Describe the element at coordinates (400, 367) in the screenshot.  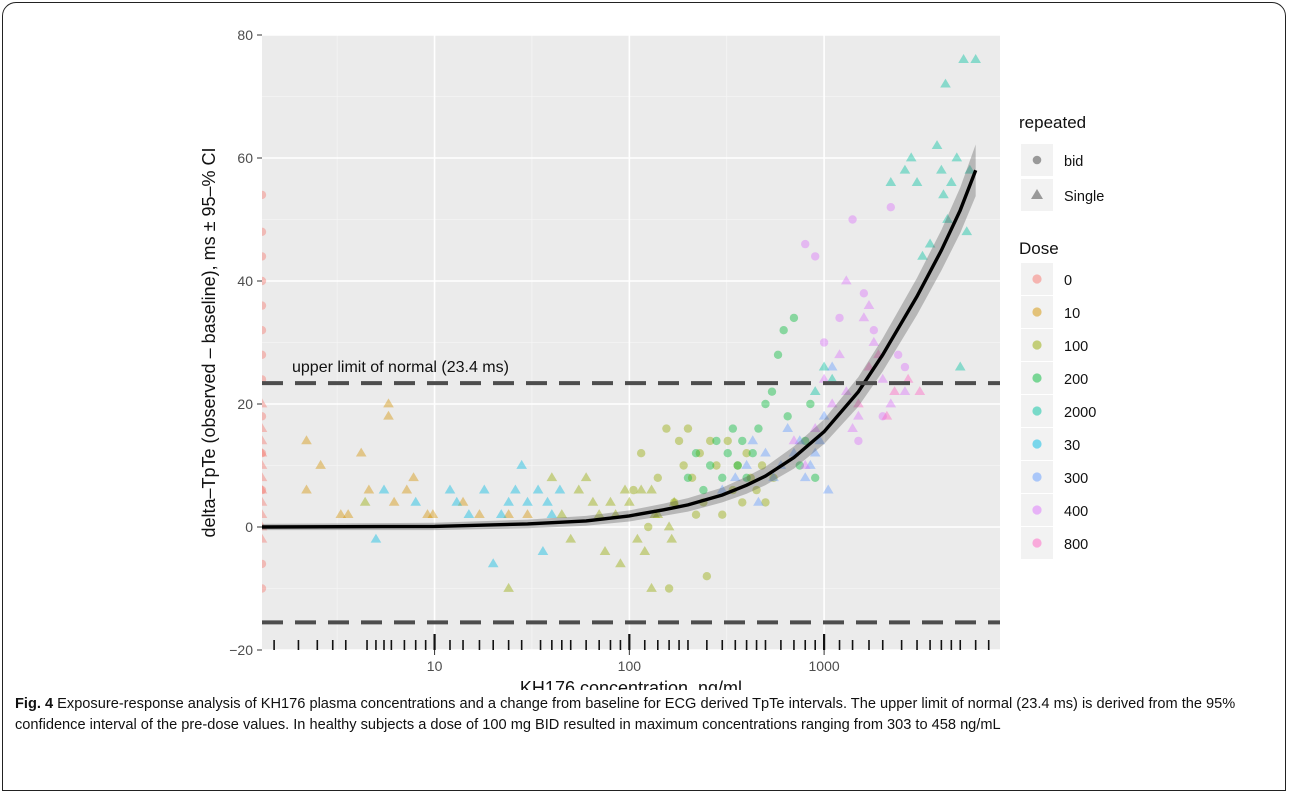
I see `upper-limit-label: upper limit of normal (23.4 ms)` at that location.